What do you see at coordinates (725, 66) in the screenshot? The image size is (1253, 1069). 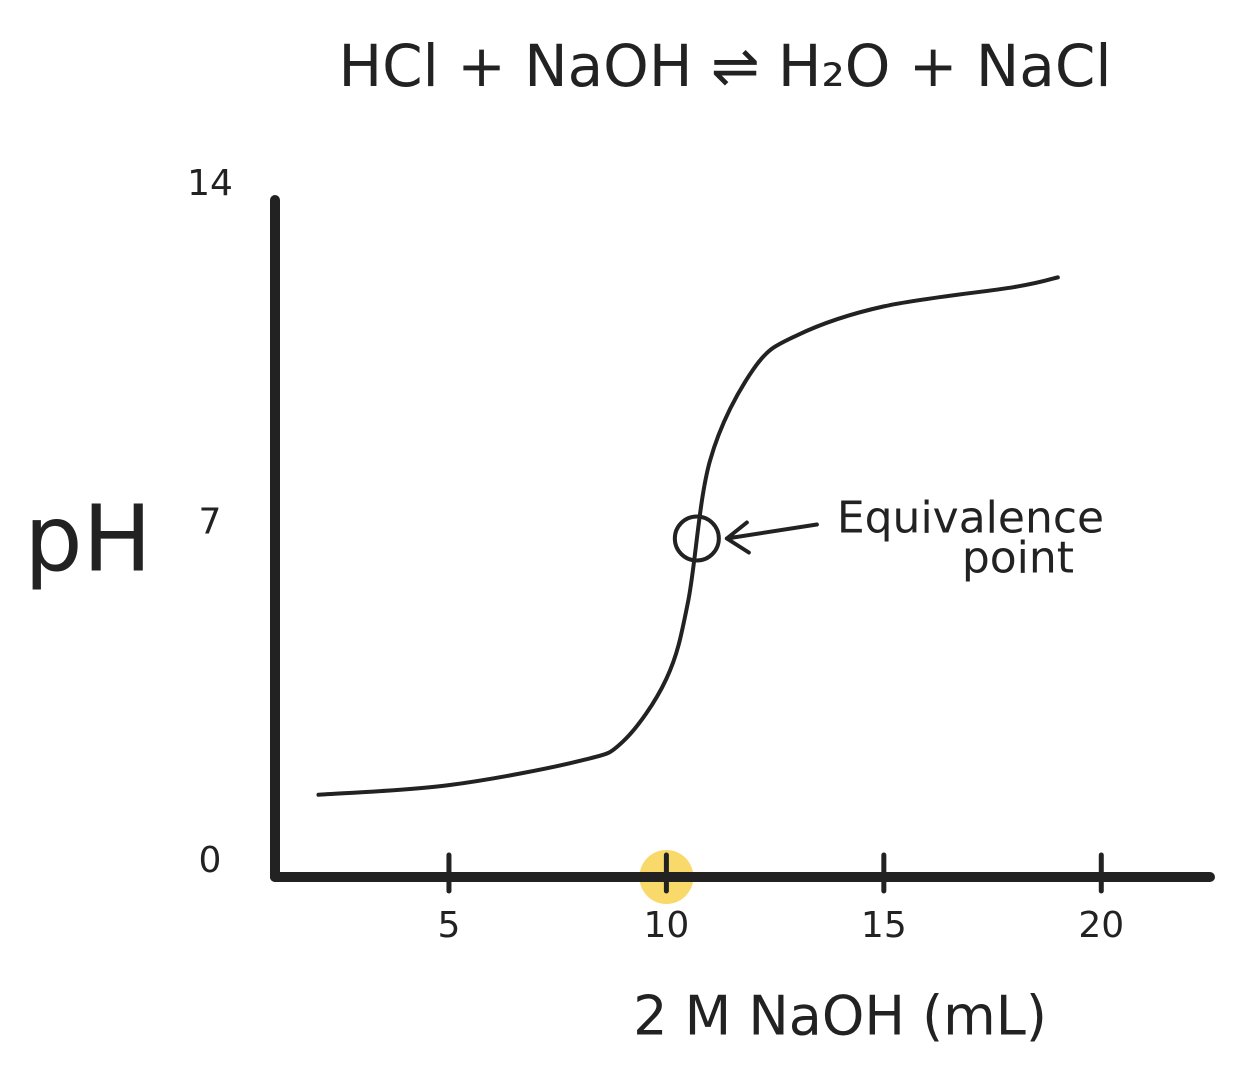 I see `chart-title: HCl + NaOH ⇌ H₂O + NaCl` at bounding box center [725, 66].